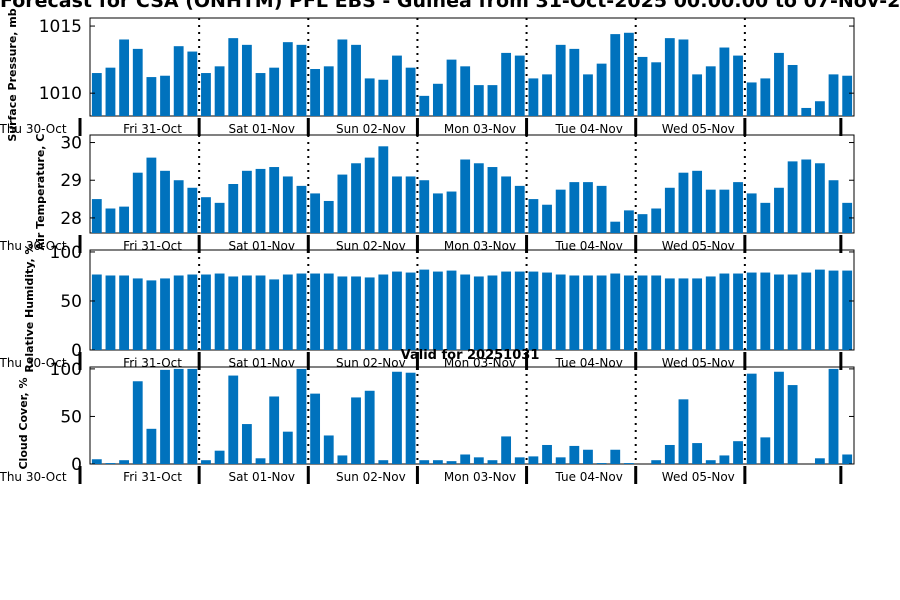 This screenshot has width=900, height=600. What do you see at coordinates (371, 129) in the screenshot?
I see `day-label-0-3: Sun 02-Nov` at bounding box center [371, 129].